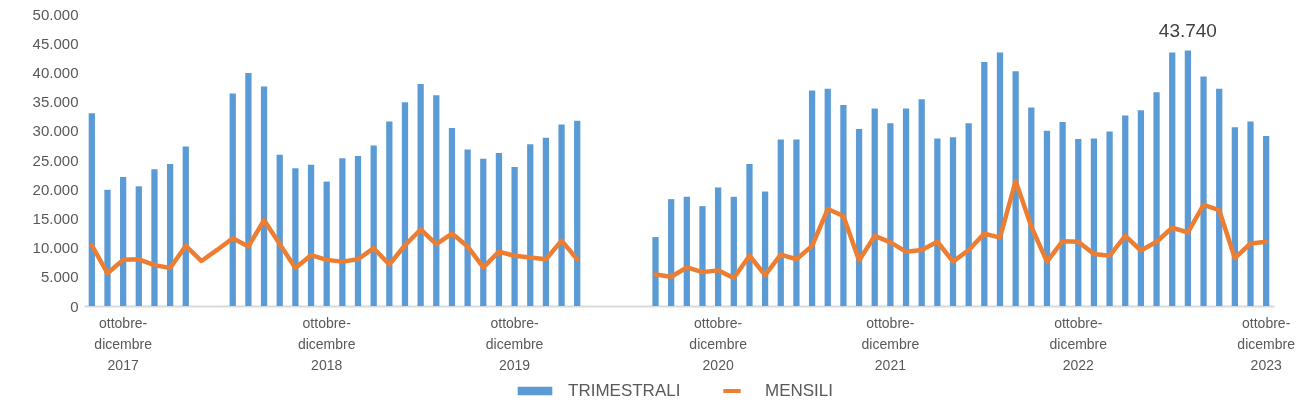 The height and width of the screenshot is (415, 1314). Describe the element at coordinates (1266, 343) in the screenshot. I see `x-tick-label: ottobre-dicembre 2023` at that location.